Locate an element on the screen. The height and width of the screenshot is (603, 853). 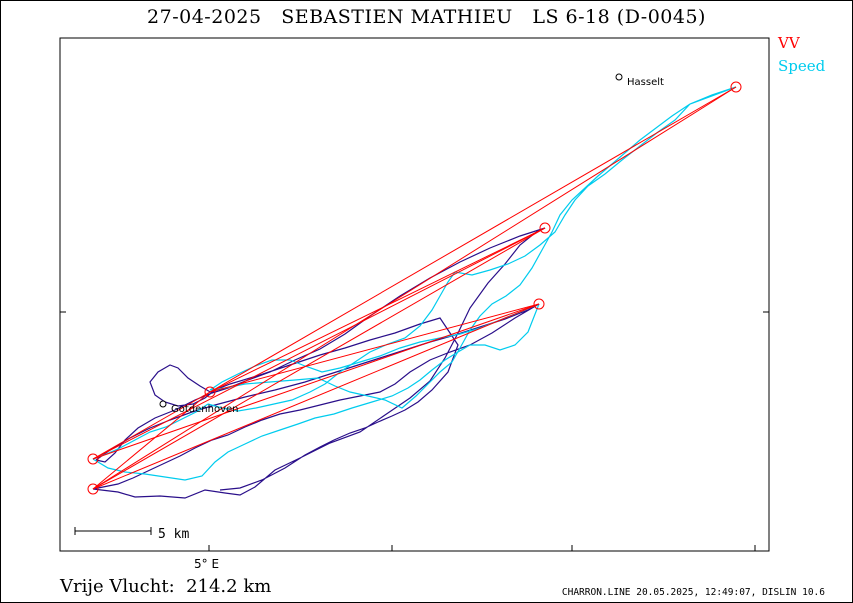
place-label-gotdenhoven: Gotdenhoven is located at coordinates (205, 409).